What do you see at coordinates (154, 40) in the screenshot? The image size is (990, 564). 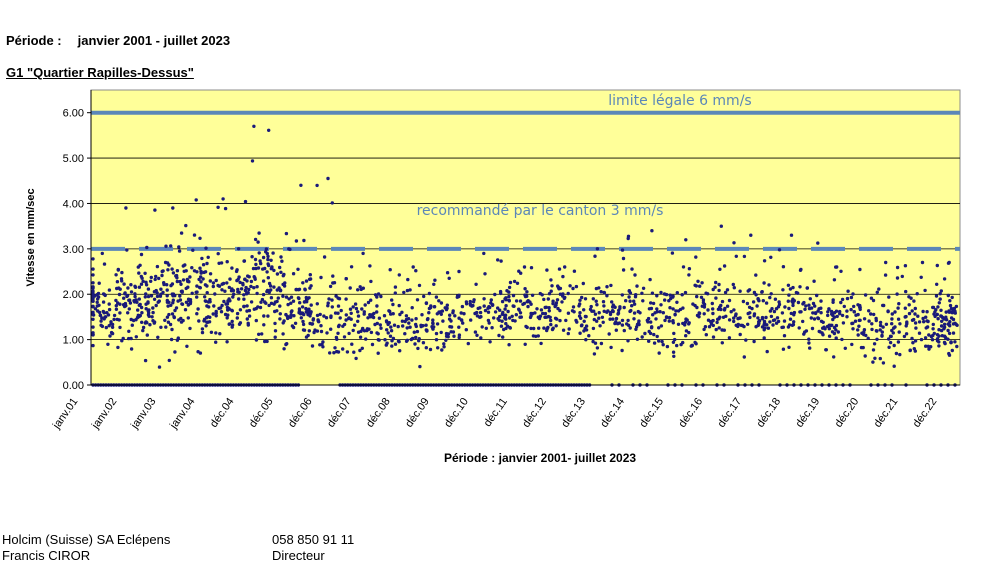 I see `period-value: janvier 2001 - juillet 2023` at bounding box center [154, 40].